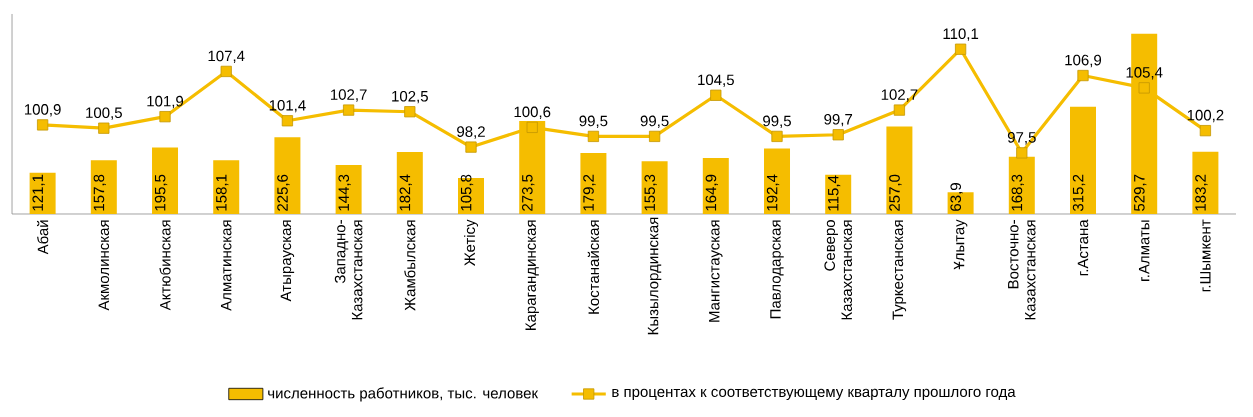  I want to click on data-label: 273,5, so click(528, 192).